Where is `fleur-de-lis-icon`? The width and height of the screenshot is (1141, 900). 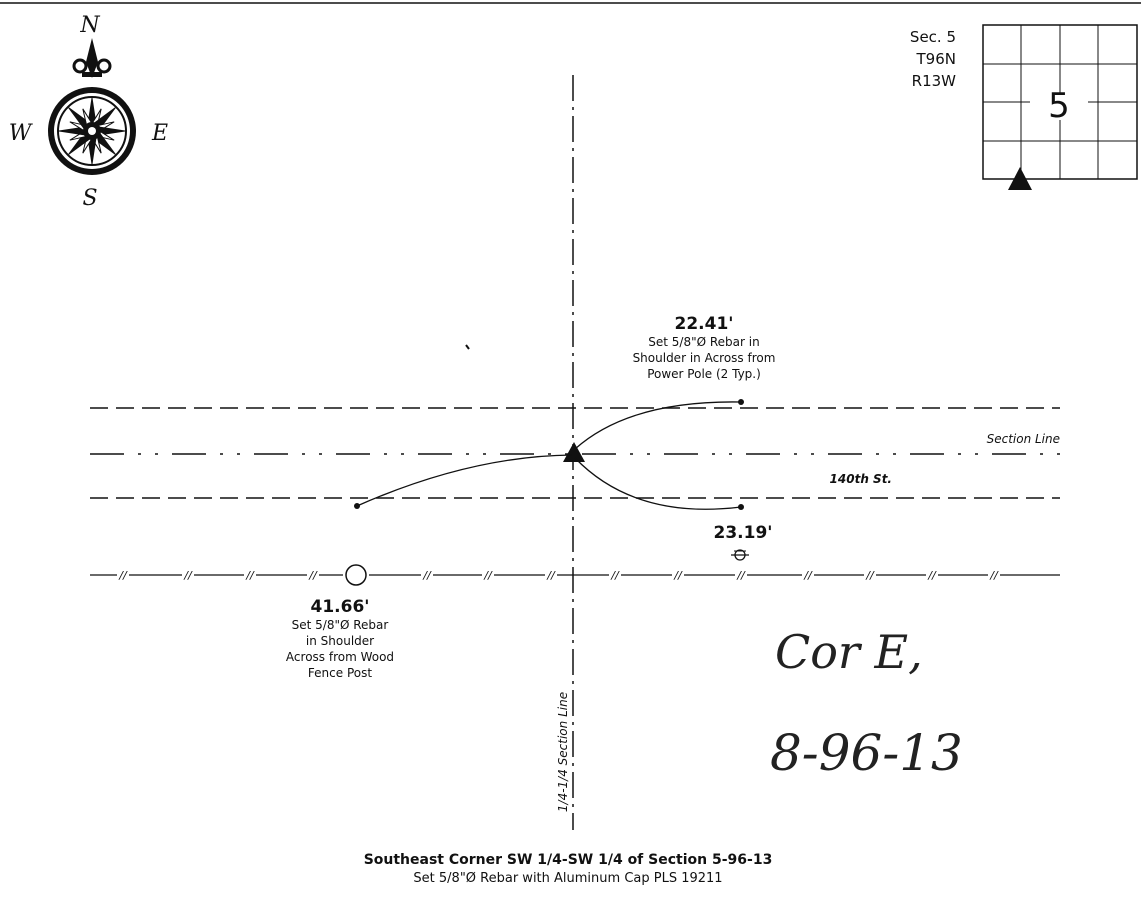
fleur-de-lis-icon is located at coordinates (92, 58).